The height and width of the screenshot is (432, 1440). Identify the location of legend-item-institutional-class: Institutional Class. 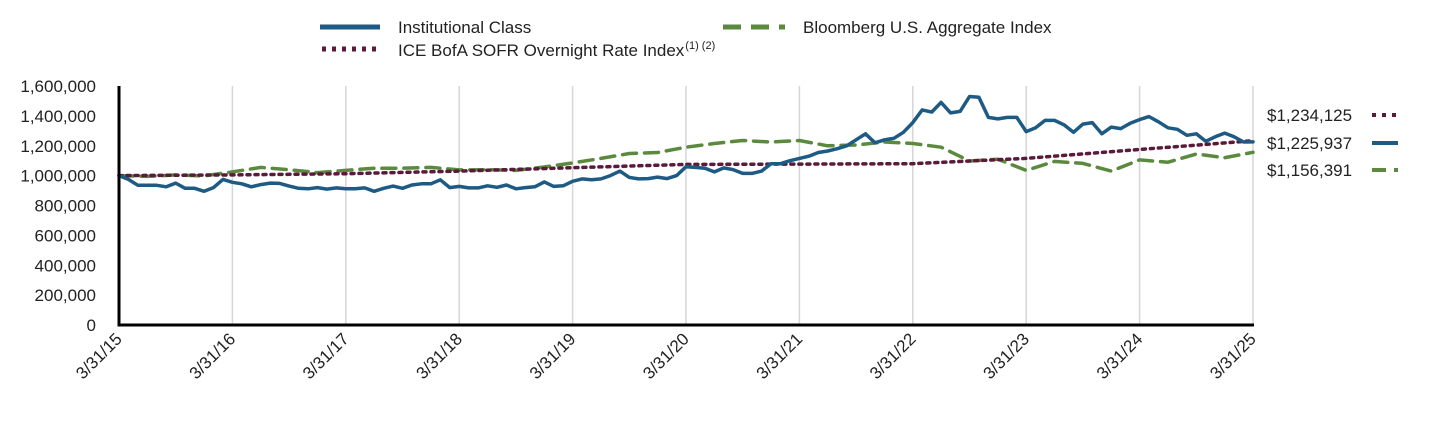
(425, 27).